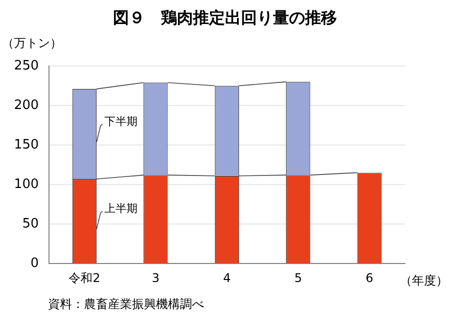 The image size is (450, 328). Describe the element at coordinates (32, 43) in the screenshot. I see `y-axis-title: （万トン）` at that location.